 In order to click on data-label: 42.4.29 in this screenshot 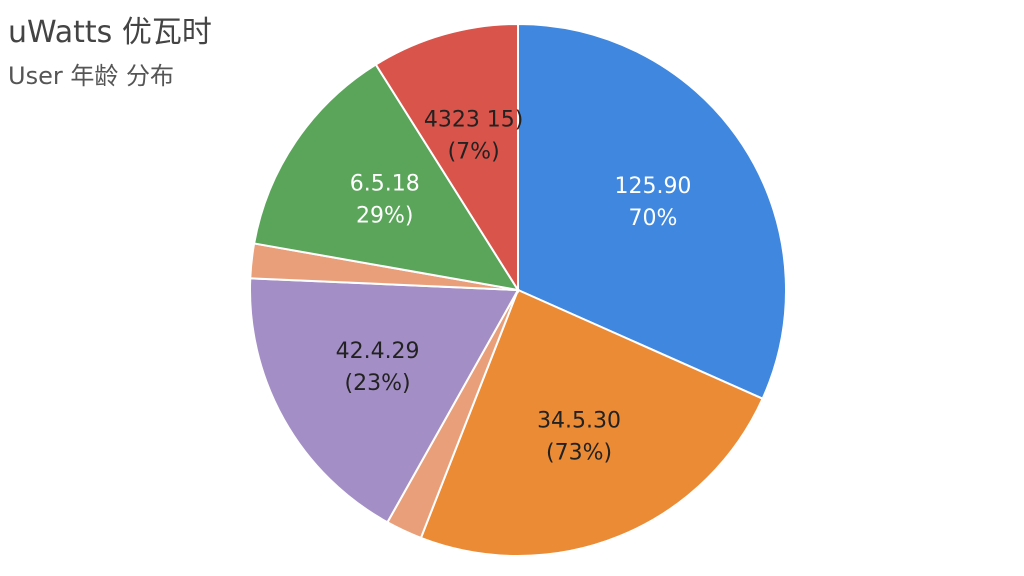, I will do `click(378, 351)`.